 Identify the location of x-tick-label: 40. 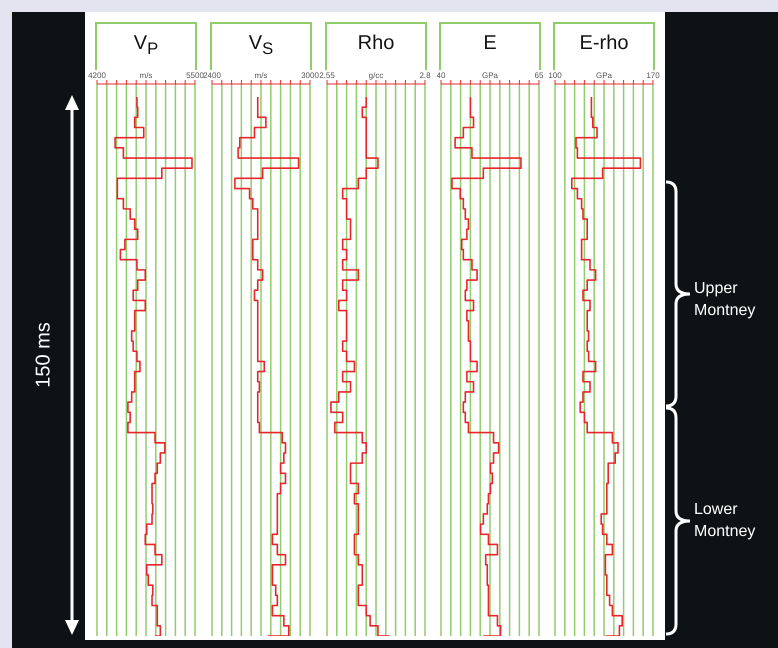
(441, 75).